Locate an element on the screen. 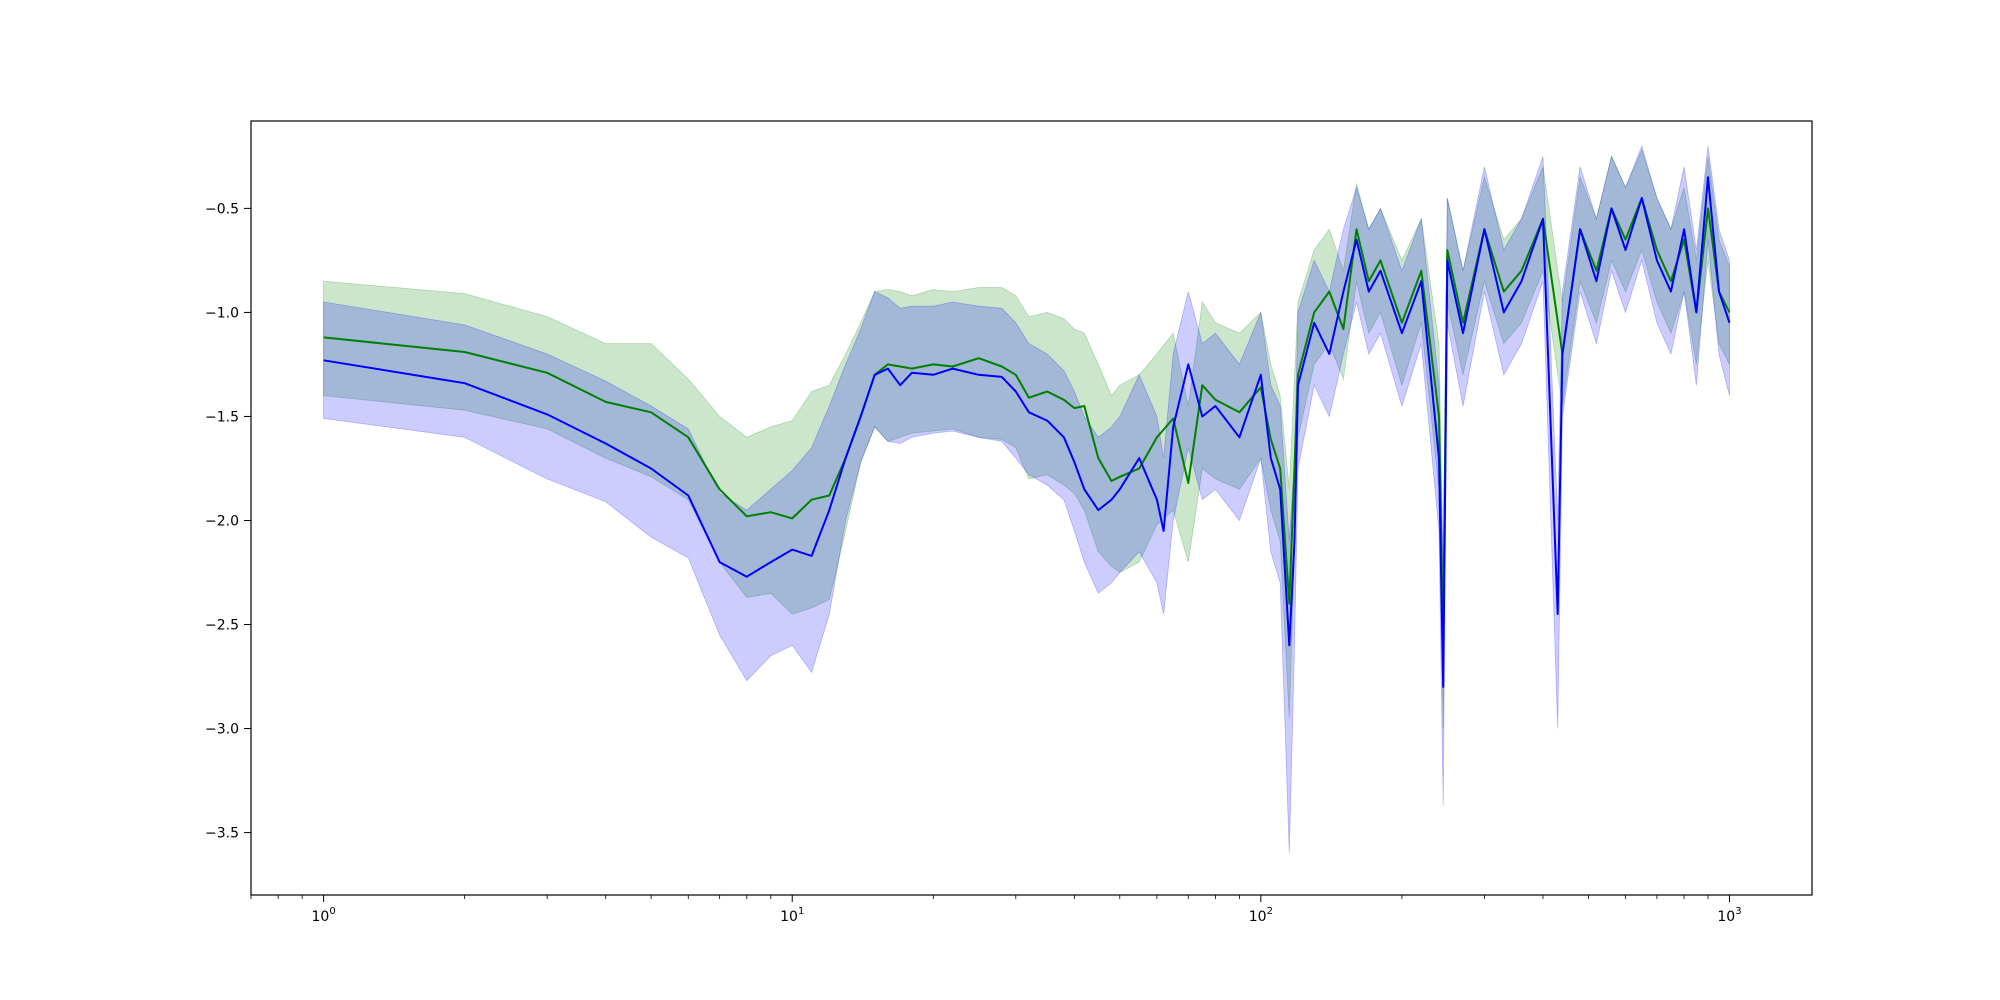 This screenshot has height=1000, width=2000. x-tick-label: 10³ is located at coordinates (1729, 915).